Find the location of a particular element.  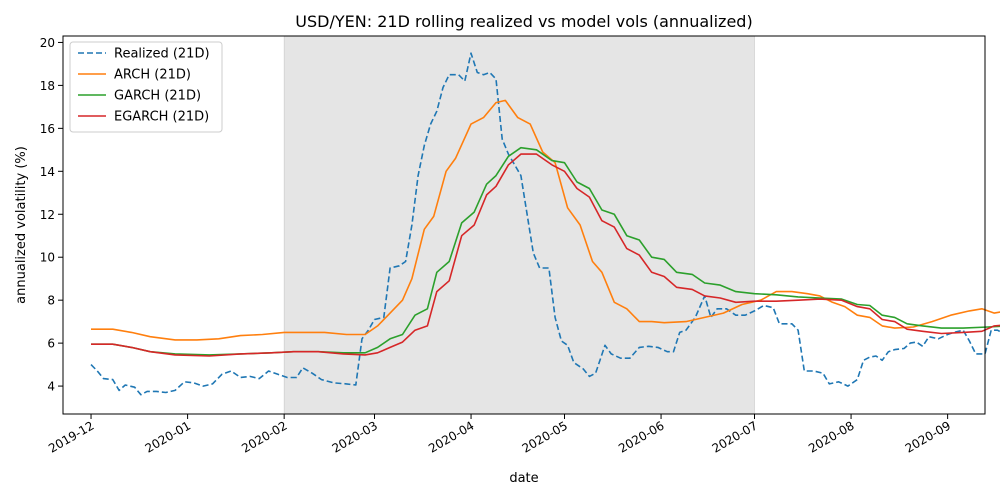

y-axis-ticks: 4 6 8 10 12 14 16 18 20 is located at coordinates (51, 215).